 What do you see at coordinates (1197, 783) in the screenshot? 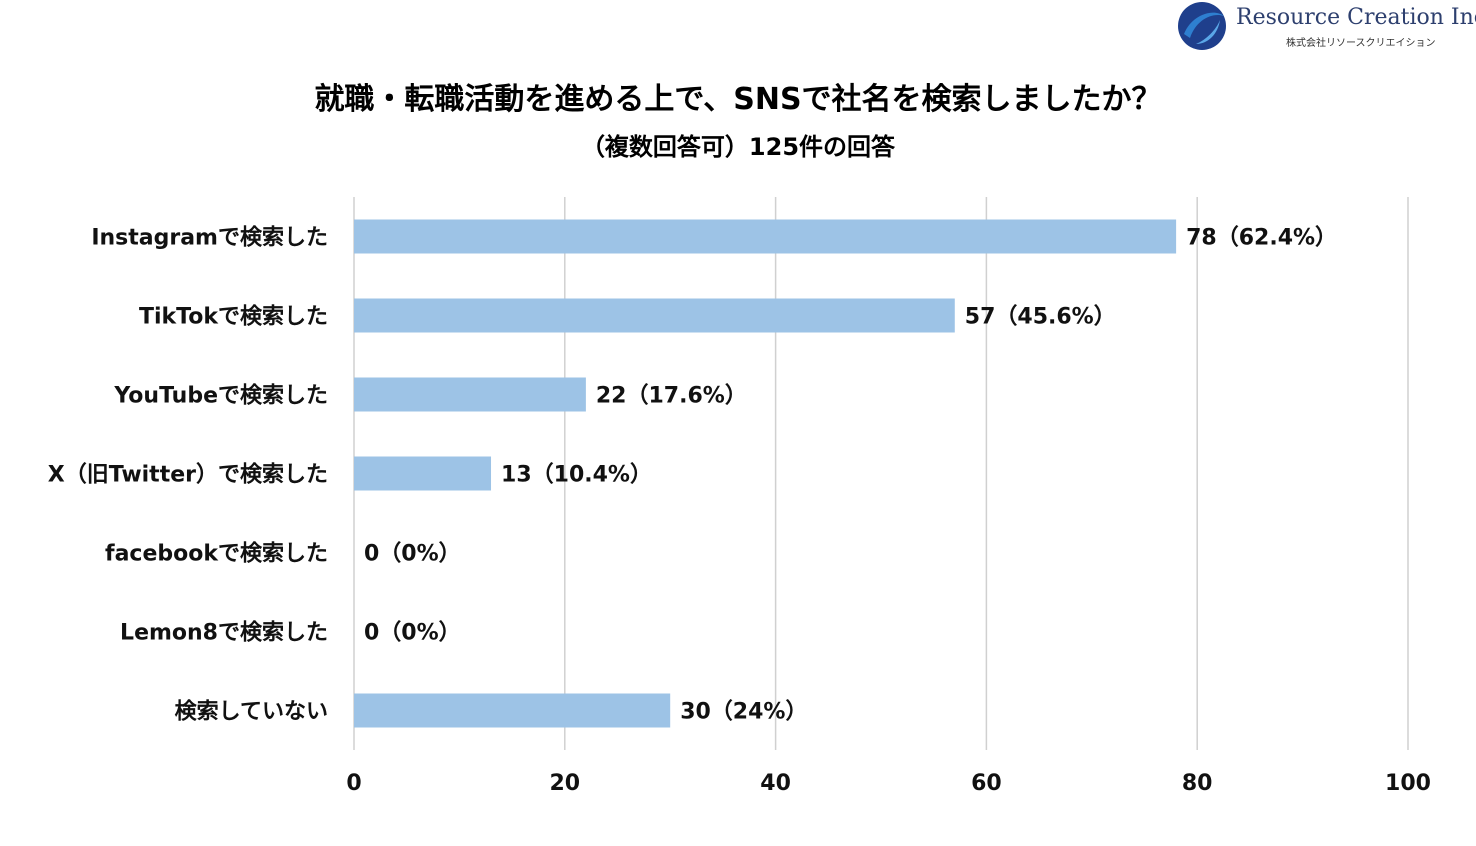
I see `x-tick-label: 80` at bounding box center [1197, 783].